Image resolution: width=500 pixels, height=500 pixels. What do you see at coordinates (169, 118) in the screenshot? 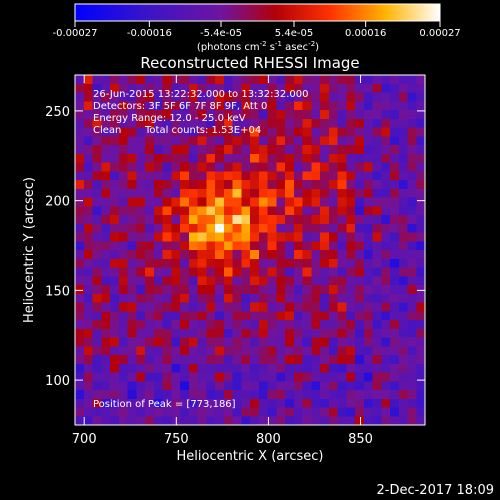
I see `energy-range-annotation: Energy Range: 12.0 - 25.0 keV` at bounding box center [169, 118].